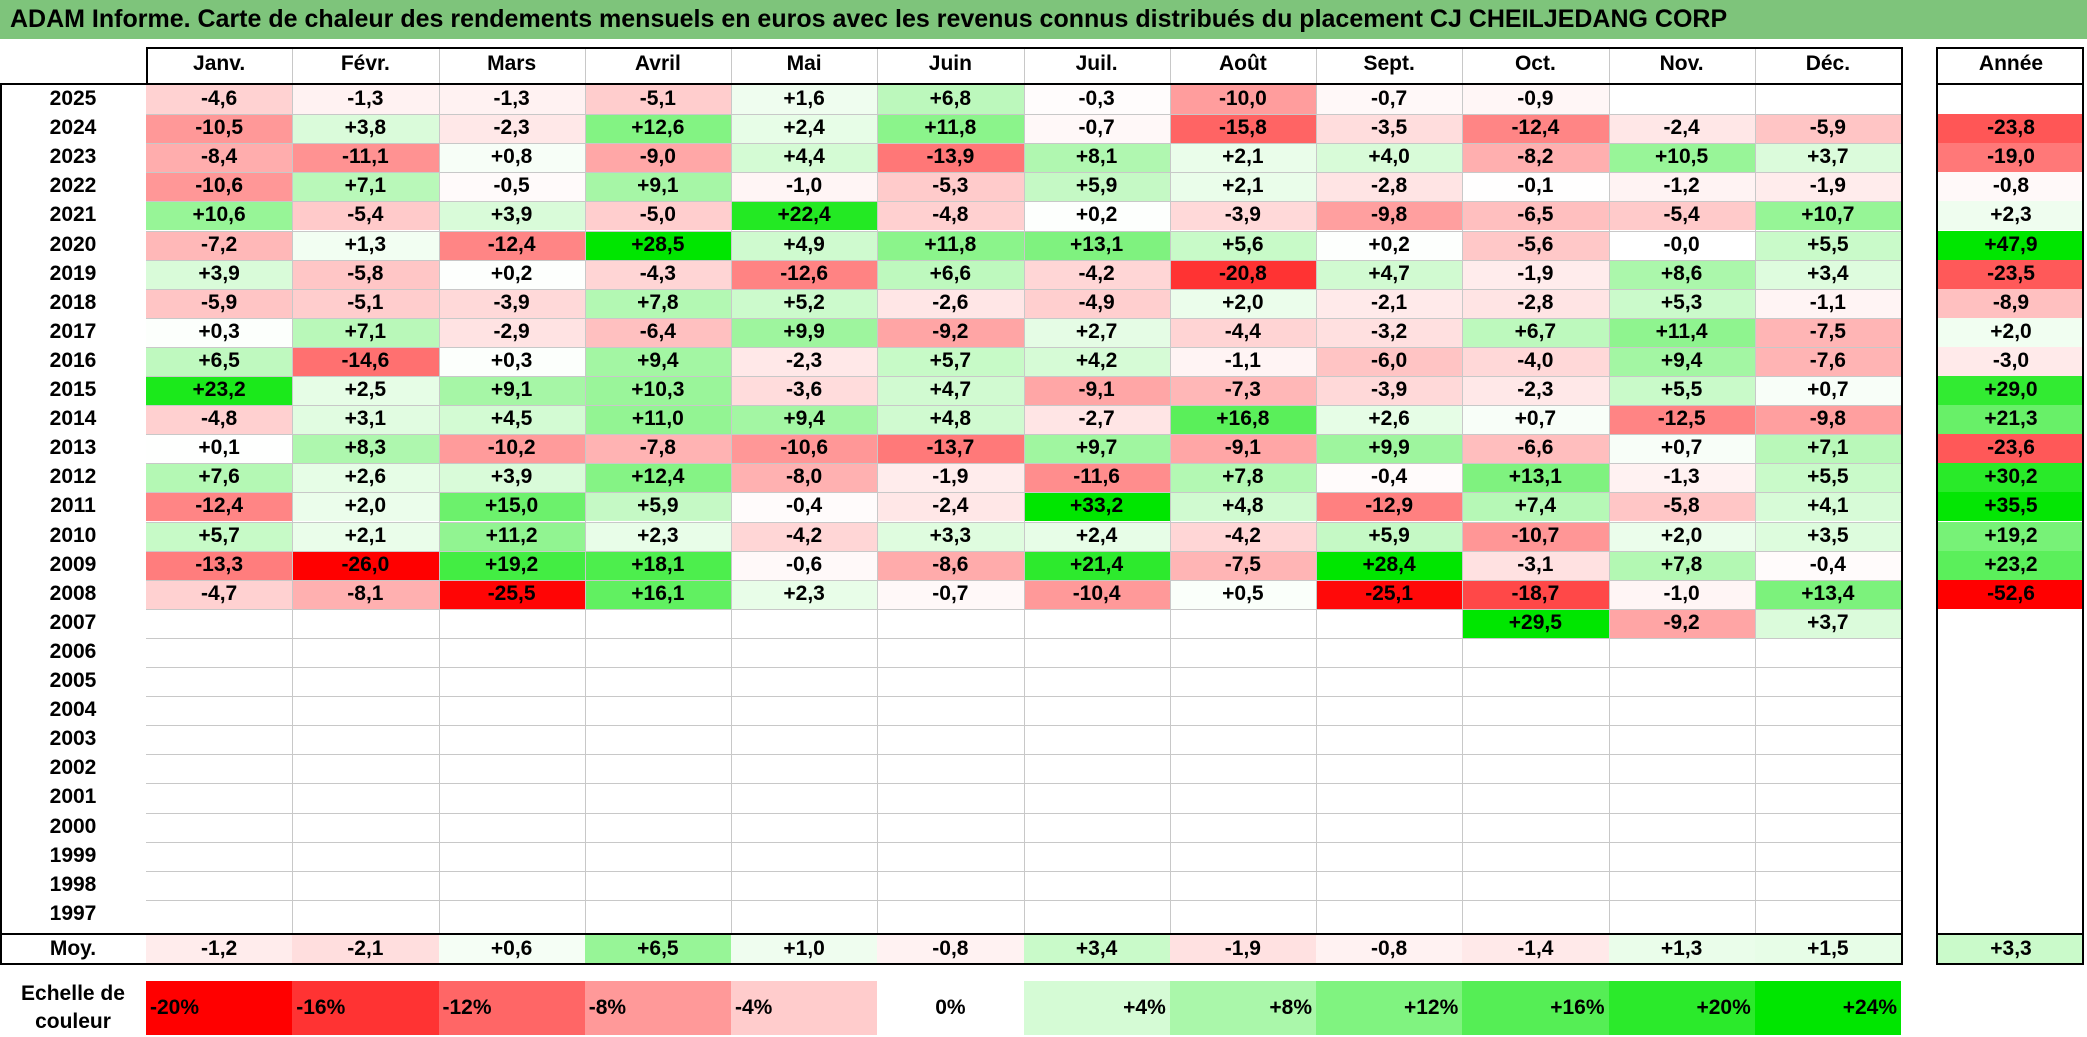 The image size is (2087, 1037). What do you see at coordinates (365, 129) in the screenshot?
I see `heatmap-cell: +3,8` at bounding box center [365, 129].